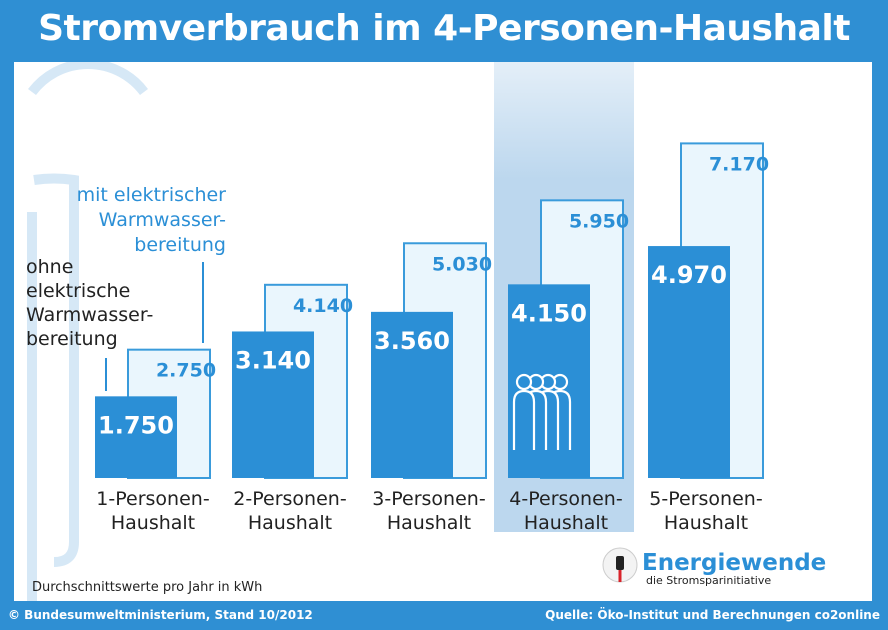 This screenshot has width=888, height=630. What do you see at coordinates (705, 499) in the screenshot?
I see `category-label-line1: 5-Personen-` at bounding box center [705, 499].